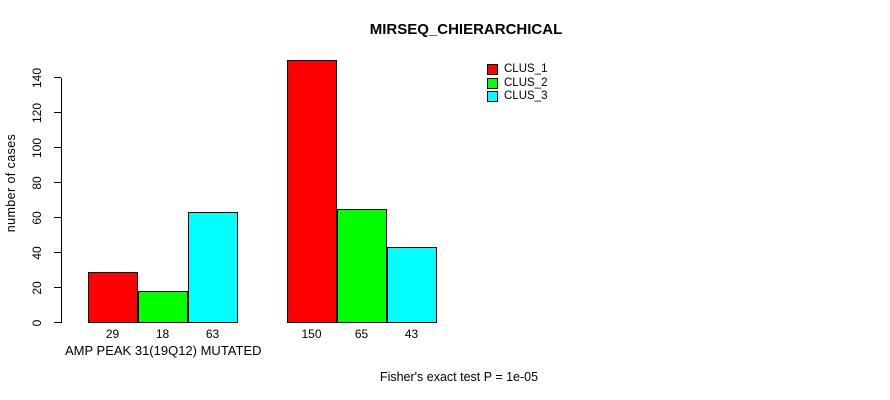 The image size is (890, 400). Describe the element at coordinates (311, 334) in the screenshot. I see `bar-value-label: 150` at that location.